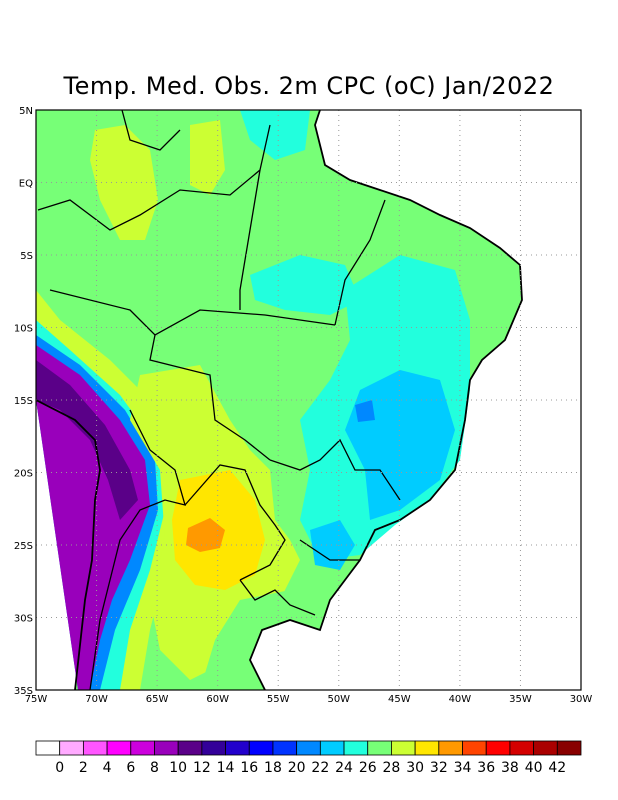 This screenshot has width=618, height=800. I want to click on colorbar-label: 38, so click(510, 768).